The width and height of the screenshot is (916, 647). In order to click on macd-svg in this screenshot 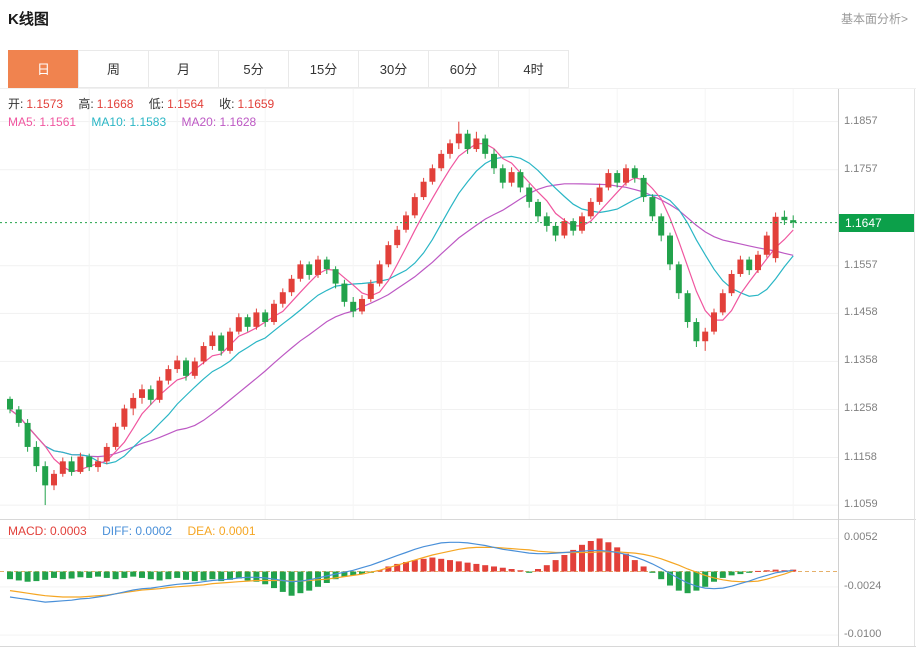, I will do `click(419, 586)`.